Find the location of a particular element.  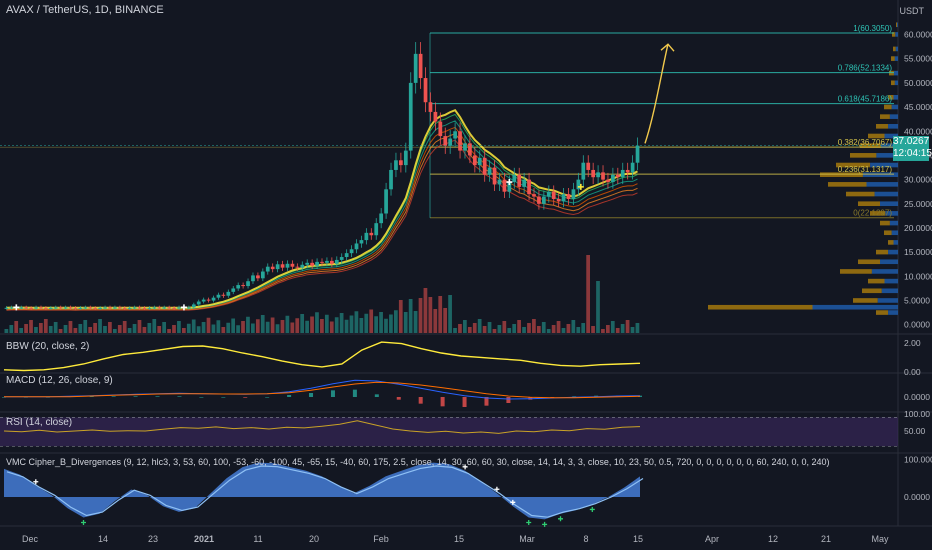

bbw-line is located at coordinates (322, 356).